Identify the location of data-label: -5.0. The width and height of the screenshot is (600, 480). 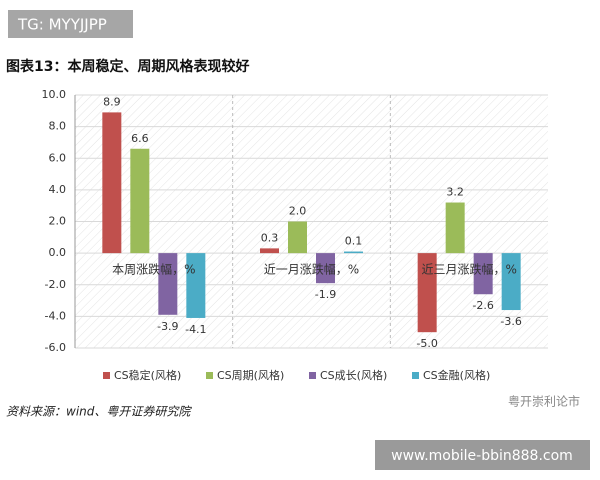
(426, 343).